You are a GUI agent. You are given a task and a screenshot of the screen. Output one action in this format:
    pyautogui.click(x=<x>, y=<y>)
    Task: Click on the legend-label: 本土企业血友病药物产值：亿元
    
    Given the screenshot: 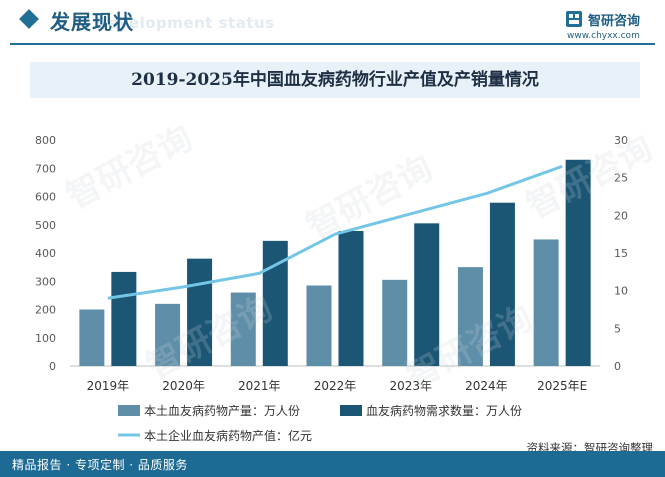 What is the action you would take?
    pyautogui.click(x=228, y=435)
    